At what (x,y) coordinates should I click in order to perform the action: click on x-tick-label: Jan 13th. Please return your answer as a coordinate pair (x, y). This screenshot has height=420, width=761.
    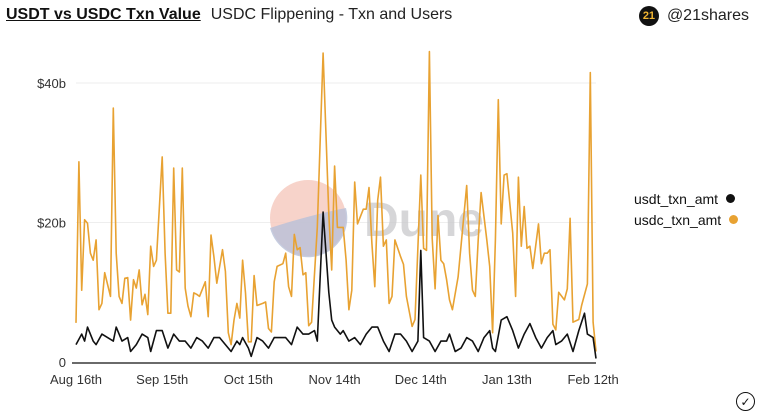
    Looking at the image, I should click on (507, 379).